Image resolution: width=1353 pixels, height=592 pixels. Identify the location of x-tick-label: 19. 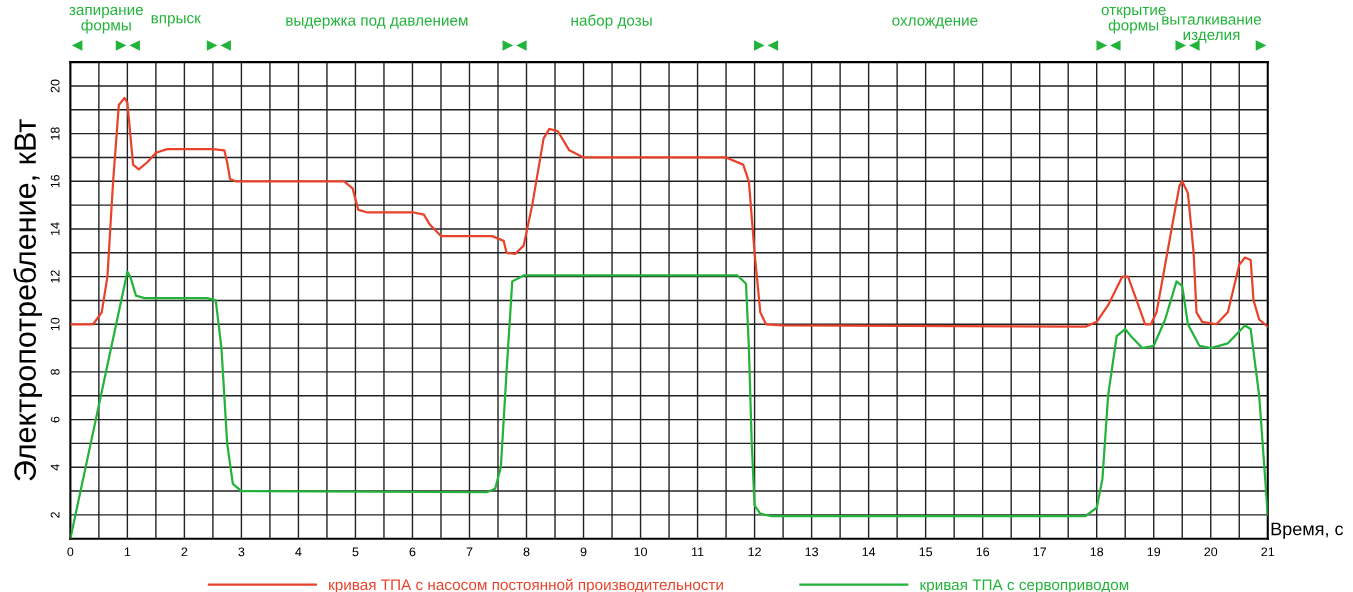
(1154, 552).